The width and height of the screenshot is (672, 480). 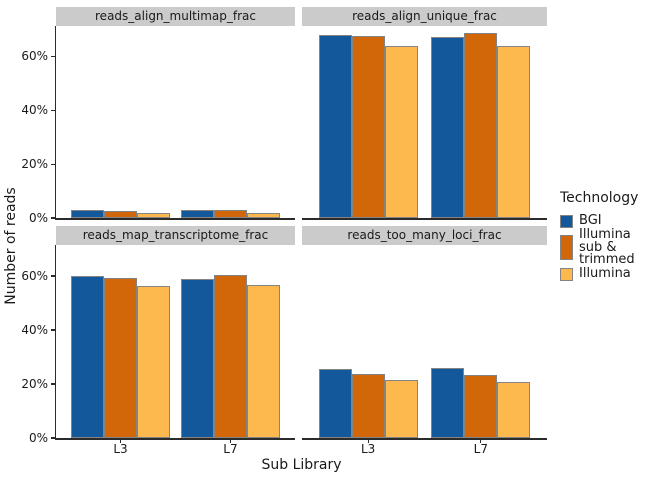 I want to click on bar-reads_align_unique_frac-L7-illumina, so click(x=514, y=131).